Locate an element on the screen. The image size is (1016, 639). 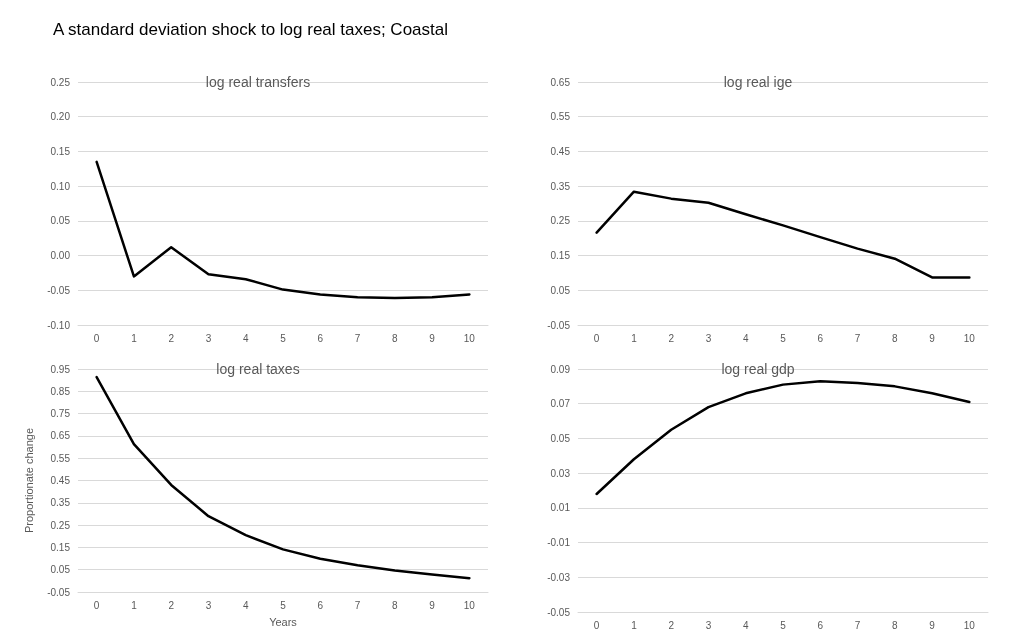
chart-title: log real gdp is located at coordinates (758, 369).